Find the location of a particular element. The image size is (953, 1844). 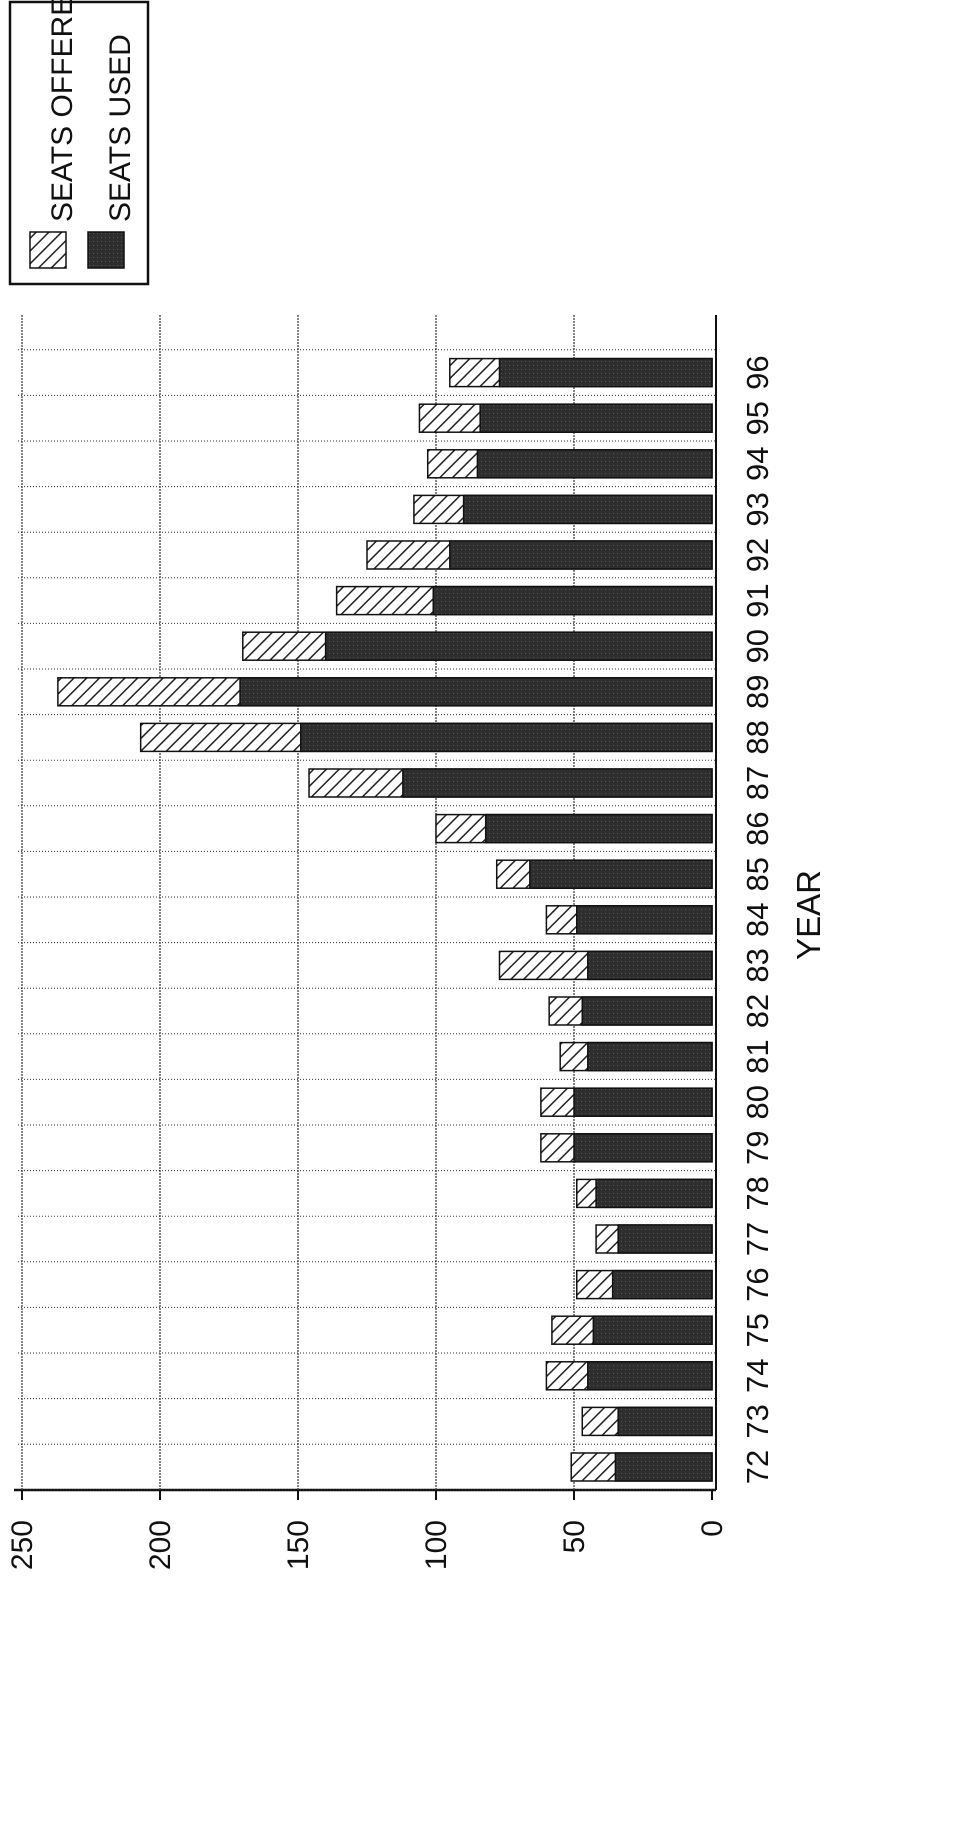

category-tick-label: 75 is located at coordinates (757, 1330).